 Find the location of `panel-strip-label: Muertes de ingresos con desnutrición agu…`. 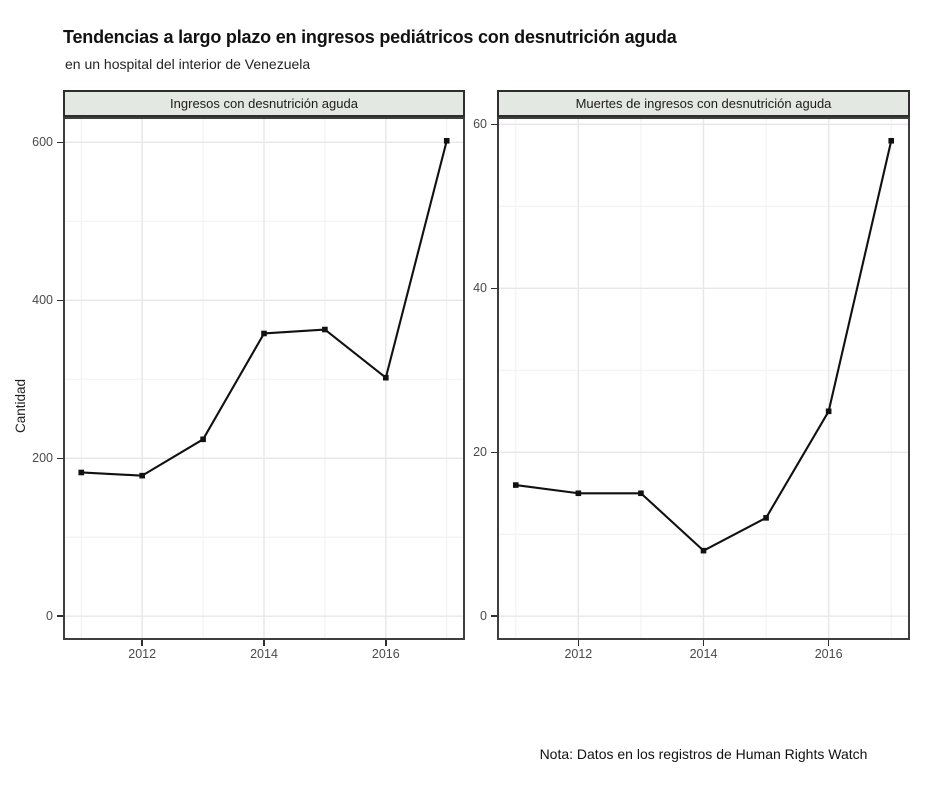

panel-strip-label: Muertes de ingresos con desnutrición agu… is located at coordinates (703, 103).